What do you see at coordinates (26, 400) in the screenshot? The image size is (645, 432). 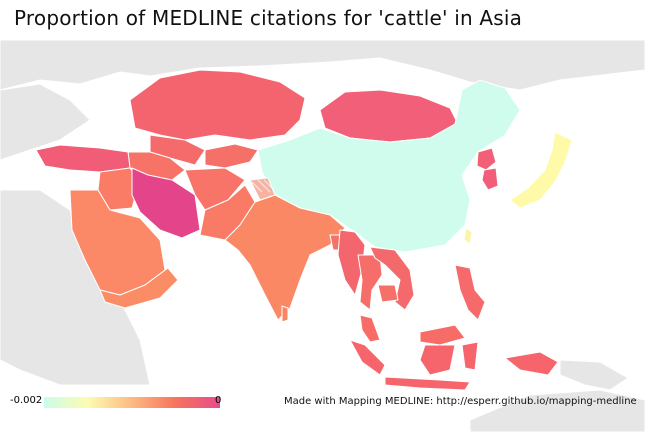 I see `legend-min-label: -0.002` at bounding box center [26, 400].